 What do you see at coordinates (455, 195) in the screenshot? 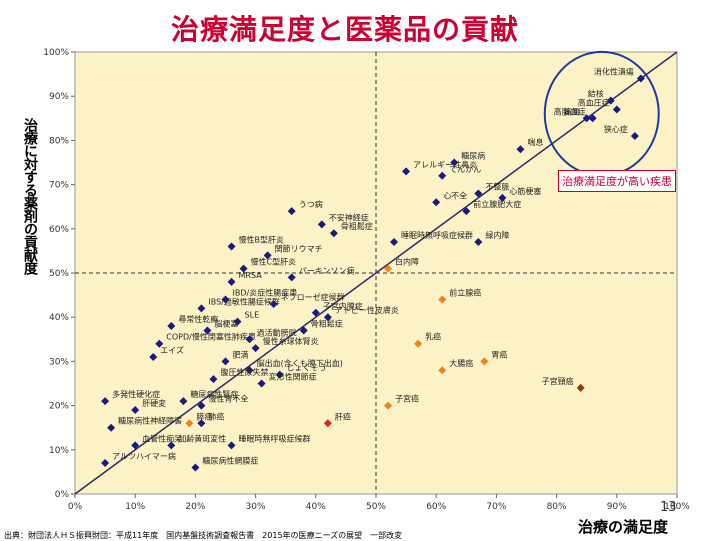
I see `point-label: 心不全` at bounding box center [455, 195].